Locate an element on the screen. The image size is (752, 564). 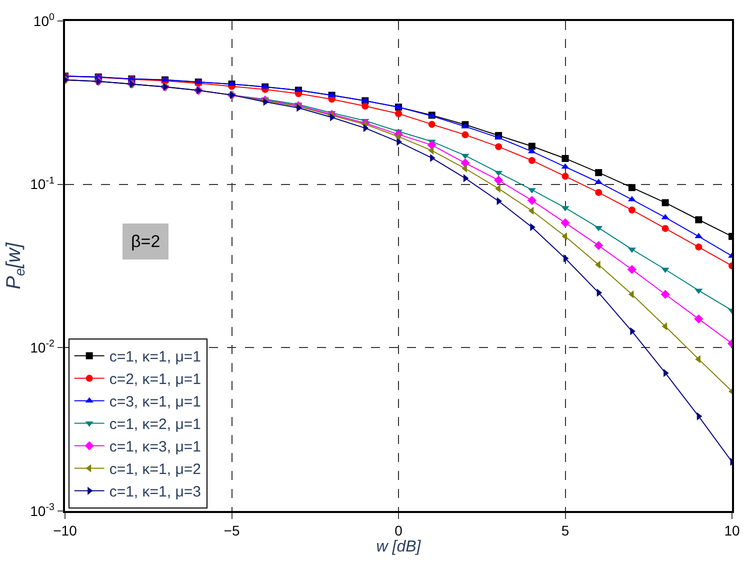
legend-label: c=1, κ=2, μ=1 is located at coordinates (155, 425).